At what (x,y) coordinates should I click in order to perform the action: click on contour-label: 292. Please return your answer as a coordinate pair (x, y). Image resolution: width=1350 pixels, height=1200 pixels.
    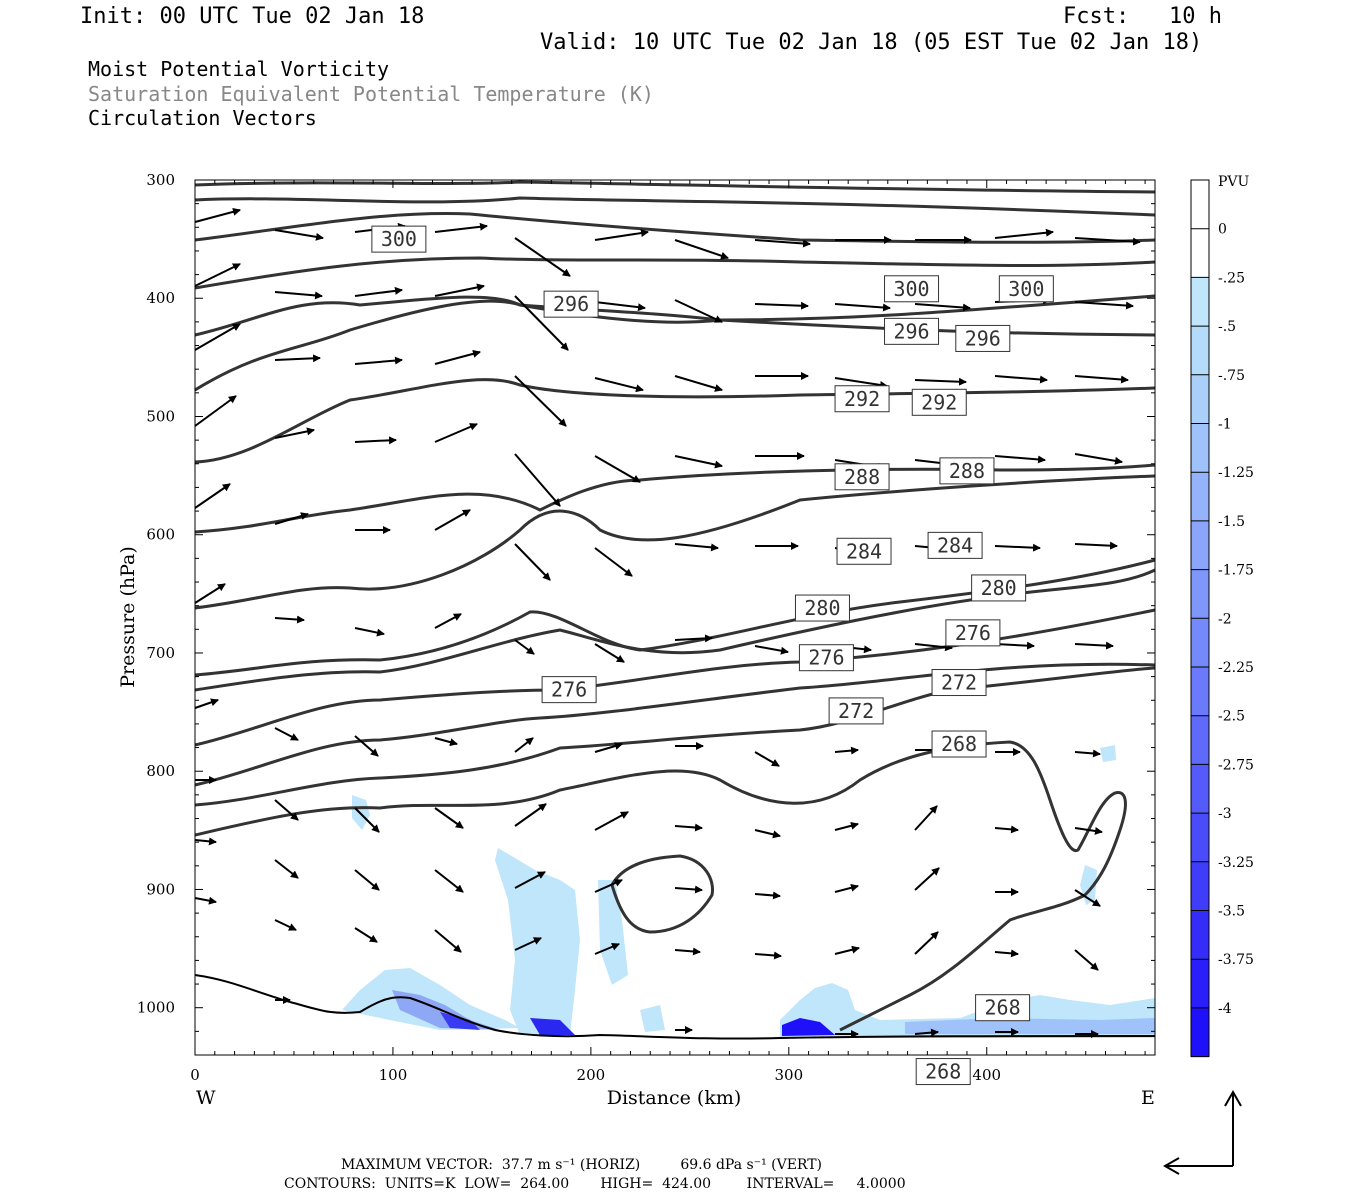
    Looking at the image, I should click on (939, 402).